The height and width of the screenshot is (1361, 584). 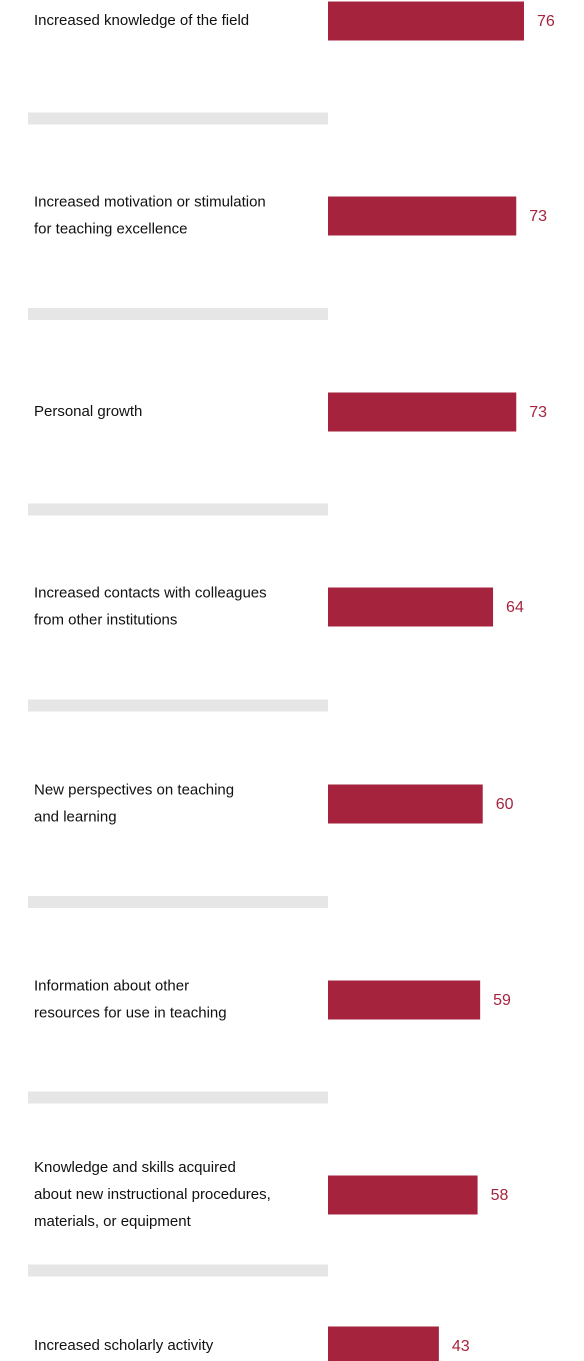 What do you see at coordinates (88, 411) in the screenshot?
I see `category-label: Personal growth` at bounding box center [88, 411].